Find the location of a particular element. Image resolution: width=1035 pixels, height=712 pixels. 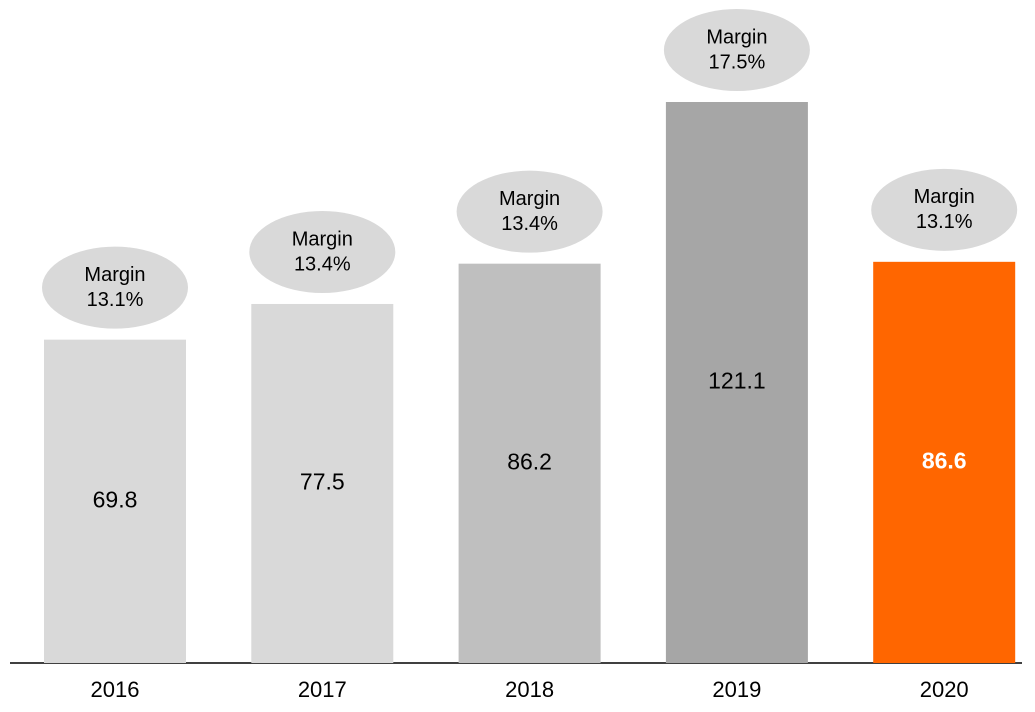

value-label: 86.2 is located at coordinates (529, 461).